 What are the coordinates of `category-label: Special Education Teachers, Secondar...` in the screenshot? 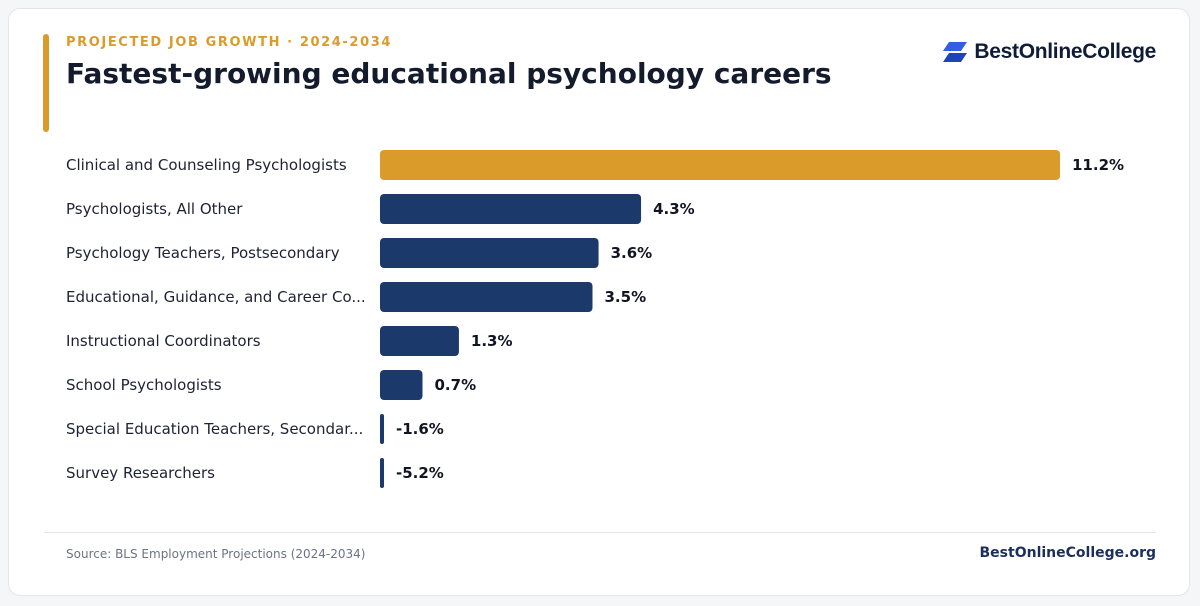 It's located at (214, 429).